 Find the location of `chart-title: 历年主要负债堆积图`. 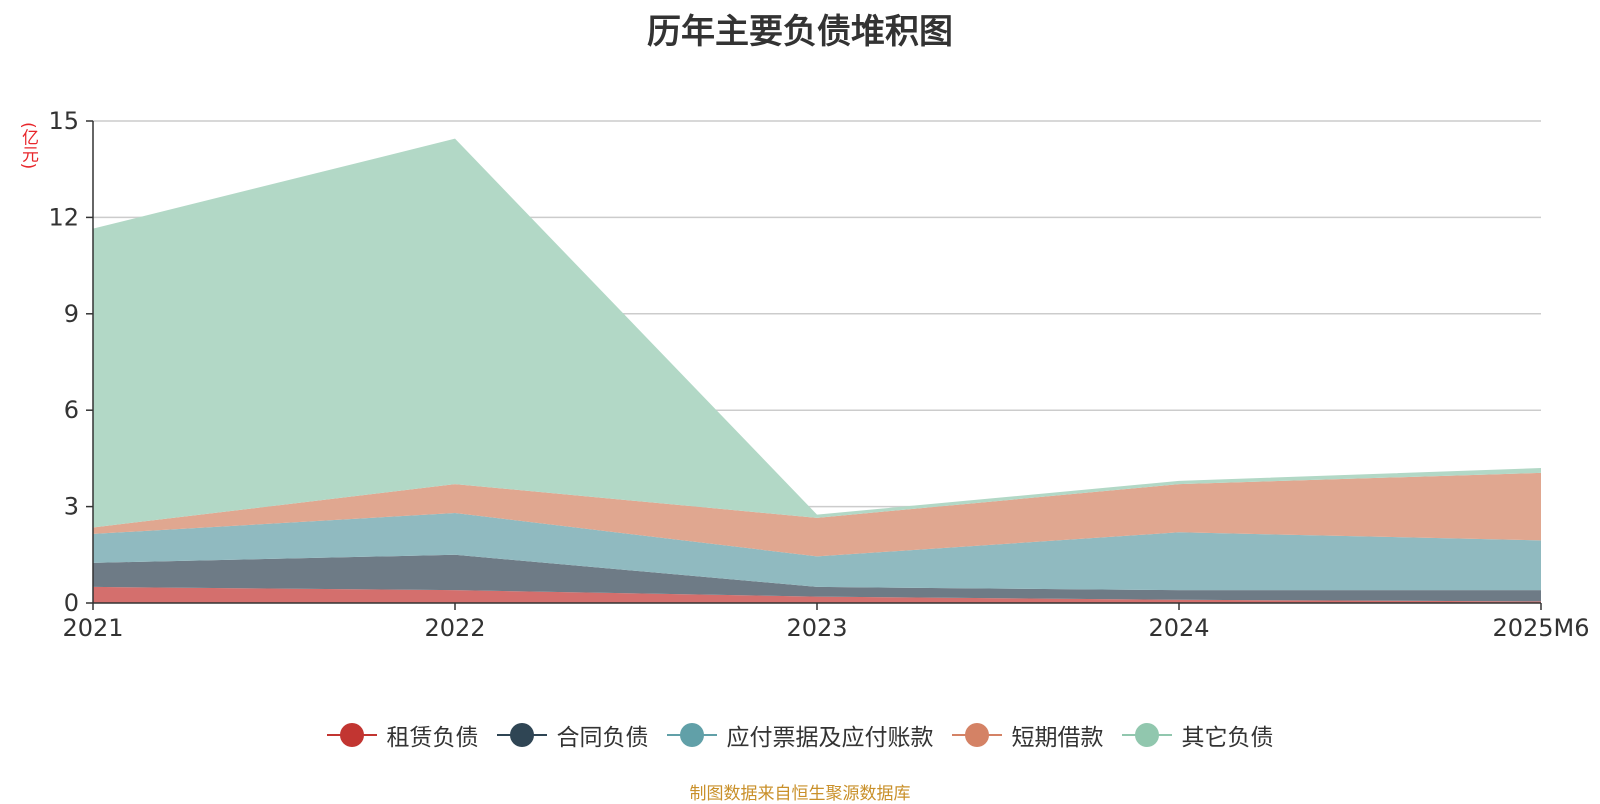

chart-title: 历年主要负债堆积图 is located at coordinates (800, 32).